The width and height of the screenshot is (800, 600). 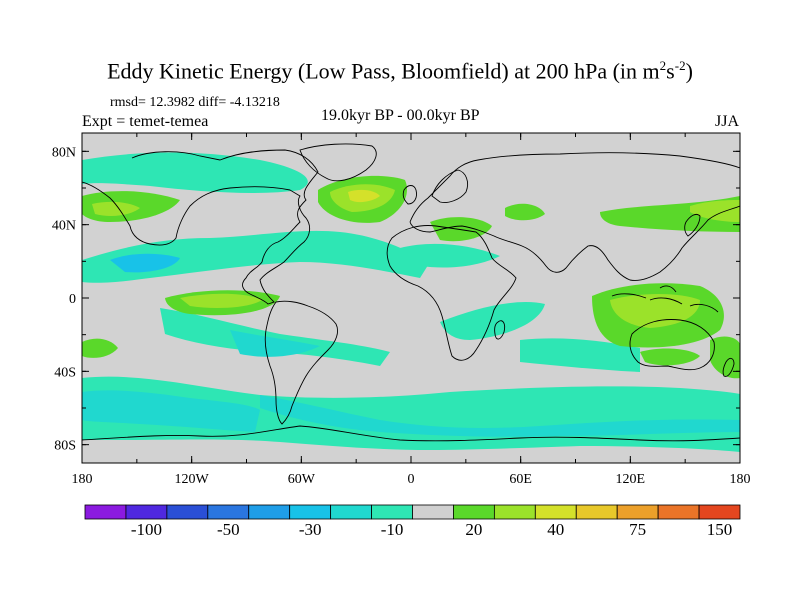 What do you see at coordinates (525, 212) in the screenshot?
I see `caspian-green` at bounding box center [525, 212].